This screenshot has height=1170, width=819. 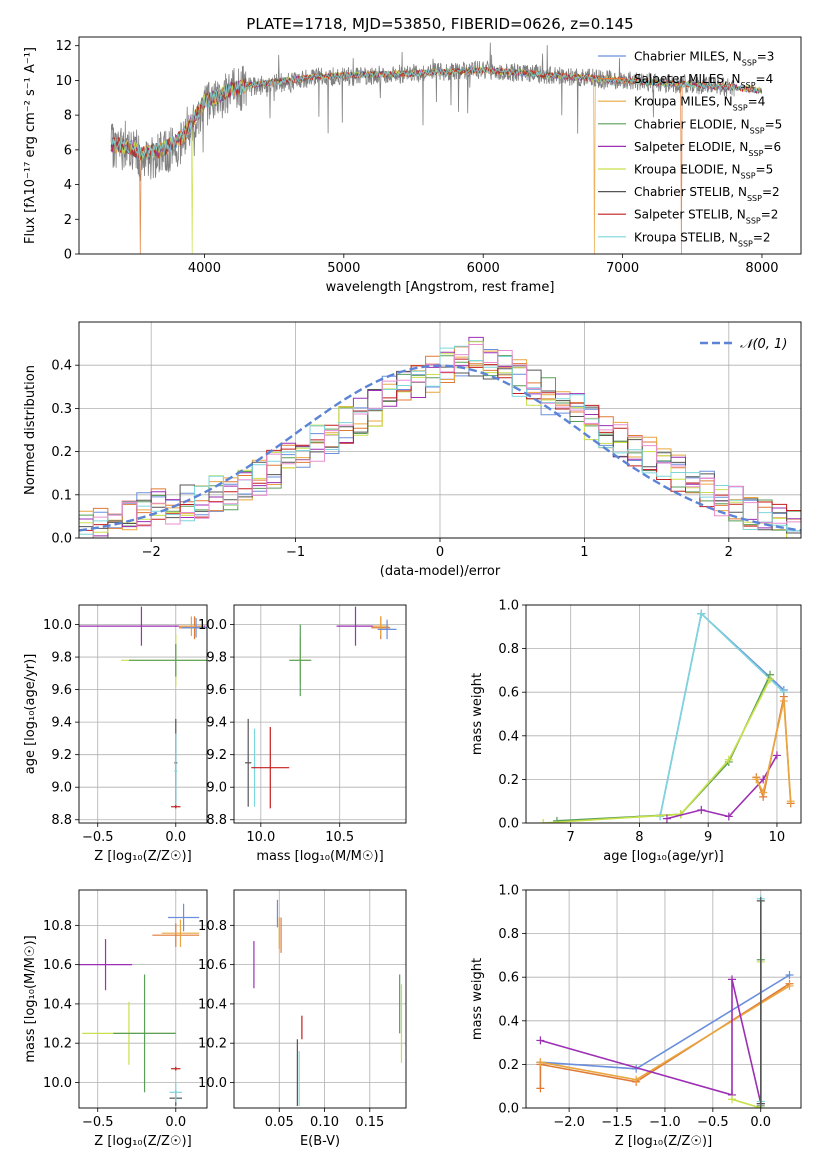 I want to click on x-axis-label: age [log₁₀(age/yr)], so click(x=663, y=856).